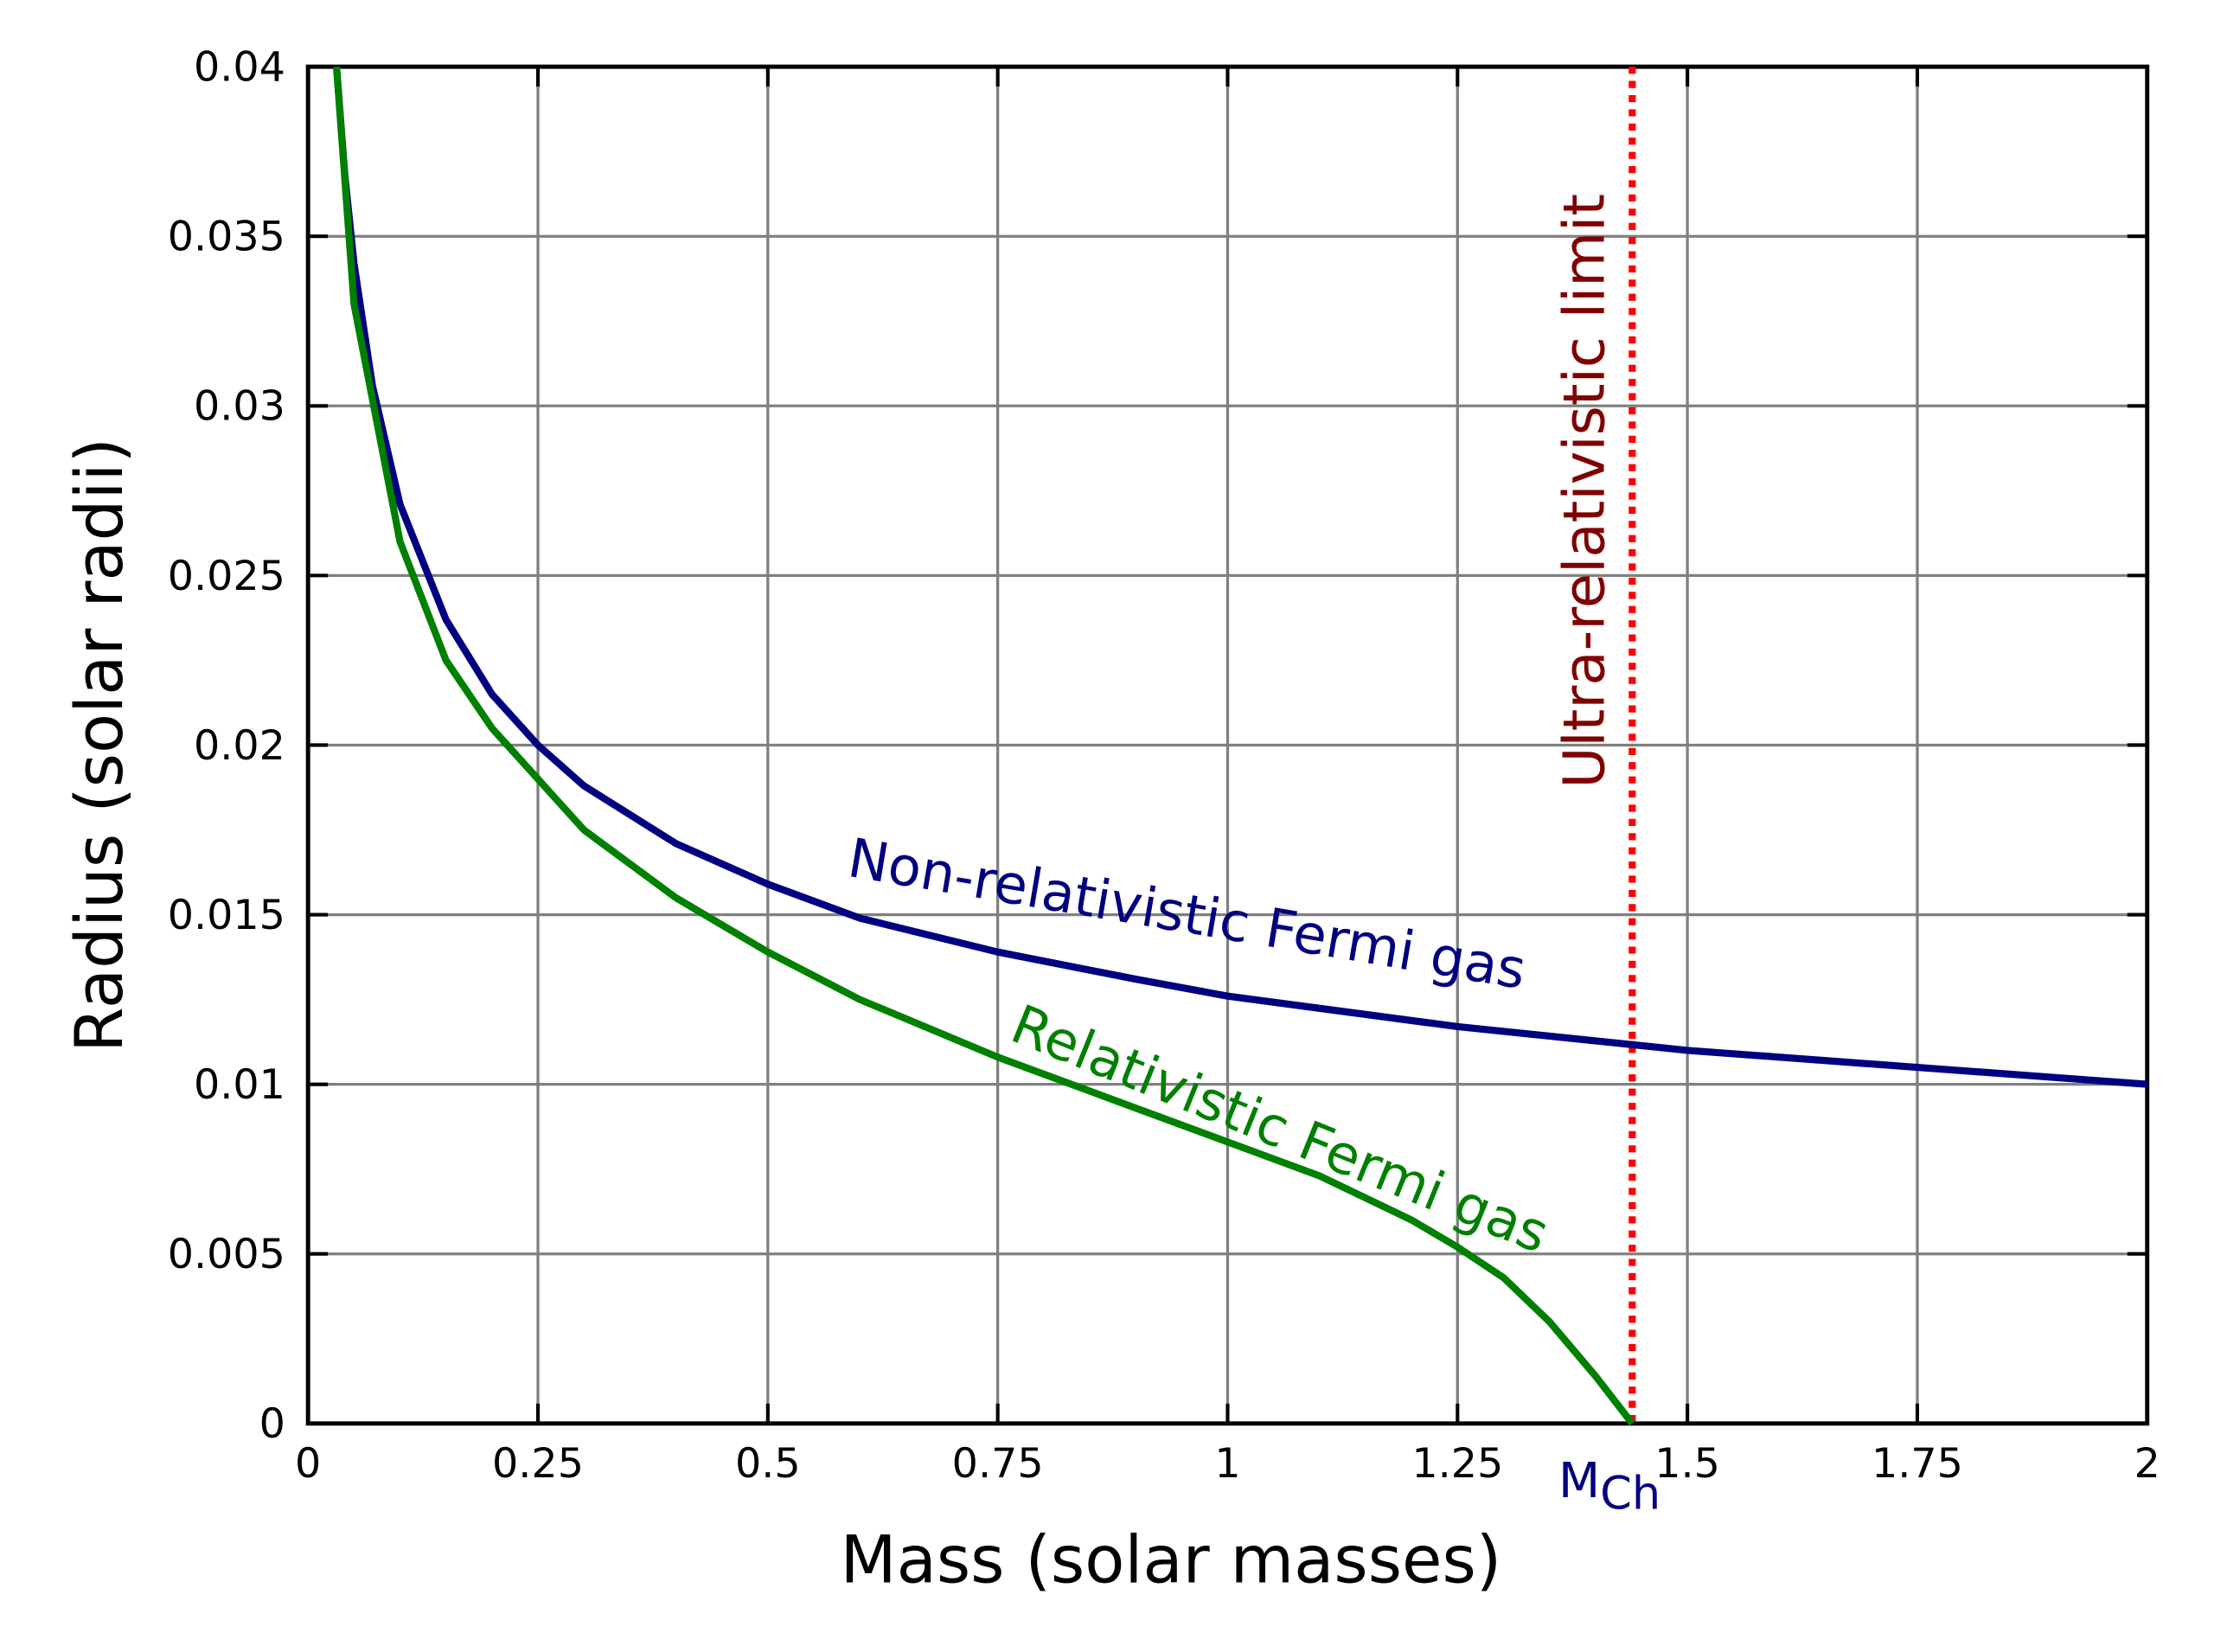 Image resolution: width=2214 pixels, height=1652 pixels. I want to click on x-tick-label: 2, so click(2147, 1464).